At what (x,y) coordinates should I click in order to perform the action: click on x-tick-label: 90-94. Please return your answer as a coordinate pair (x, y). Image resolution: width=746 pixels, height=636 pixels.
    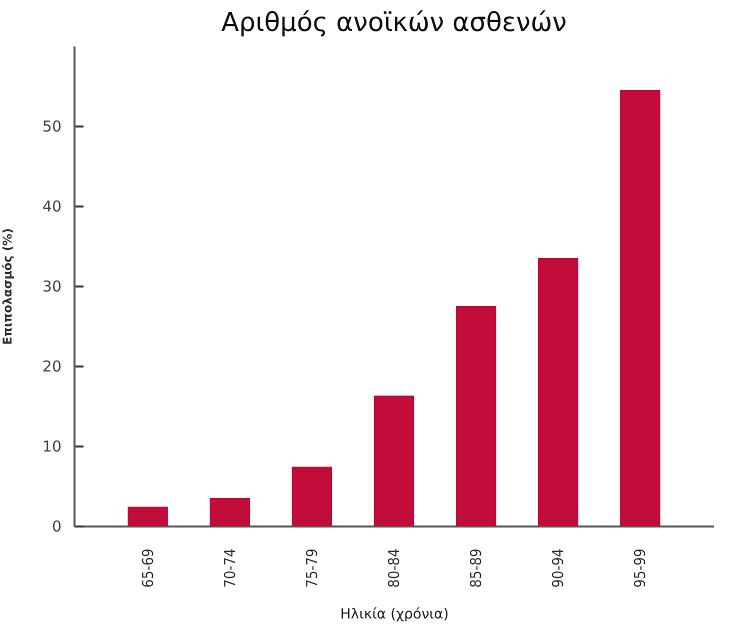
    Looking at the image, I should click on (558, 568).